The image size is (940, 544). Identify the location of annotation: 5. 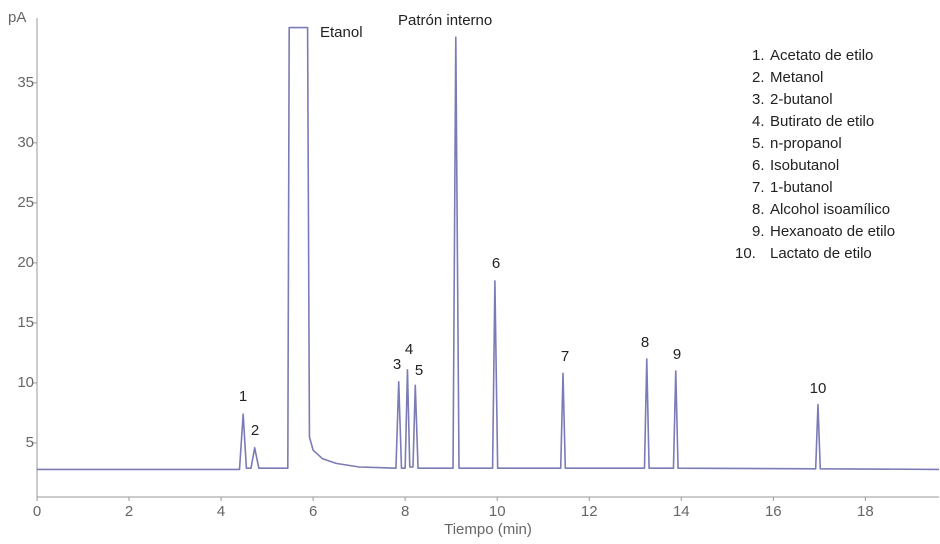
(419, 370).